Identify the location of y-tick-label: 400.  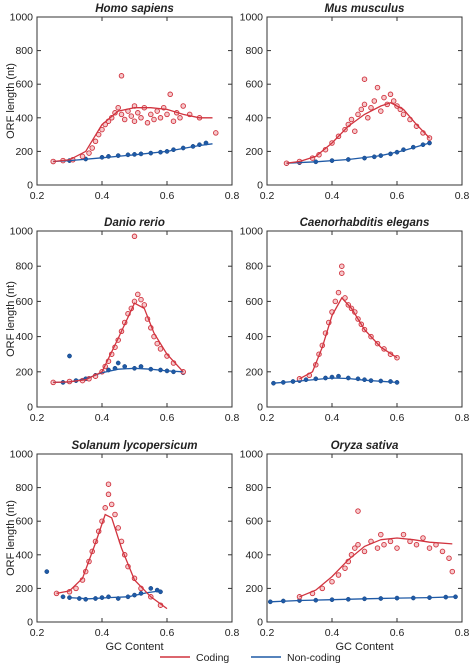
(254, 555).